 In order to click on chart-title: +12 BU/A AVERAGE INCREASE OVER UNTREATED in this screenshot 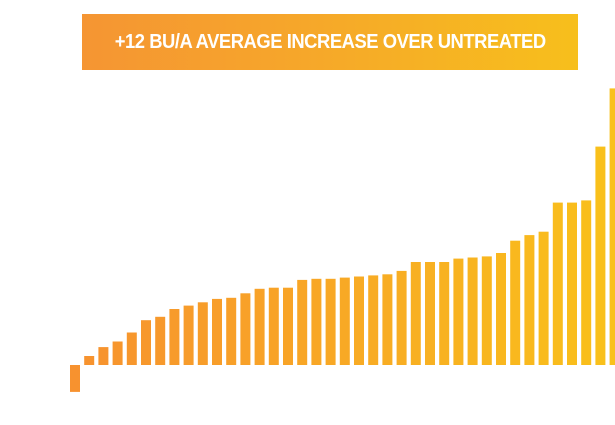, I will do `click(330, 41)`.